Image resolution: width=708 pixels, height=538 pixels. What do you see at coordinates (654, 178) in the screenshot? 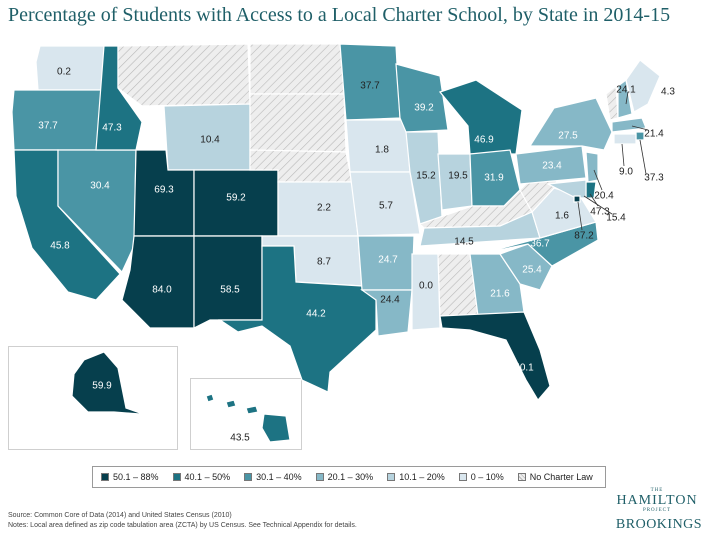
I see `state-value-ri: 37.3` at bounding box center [654, 178].